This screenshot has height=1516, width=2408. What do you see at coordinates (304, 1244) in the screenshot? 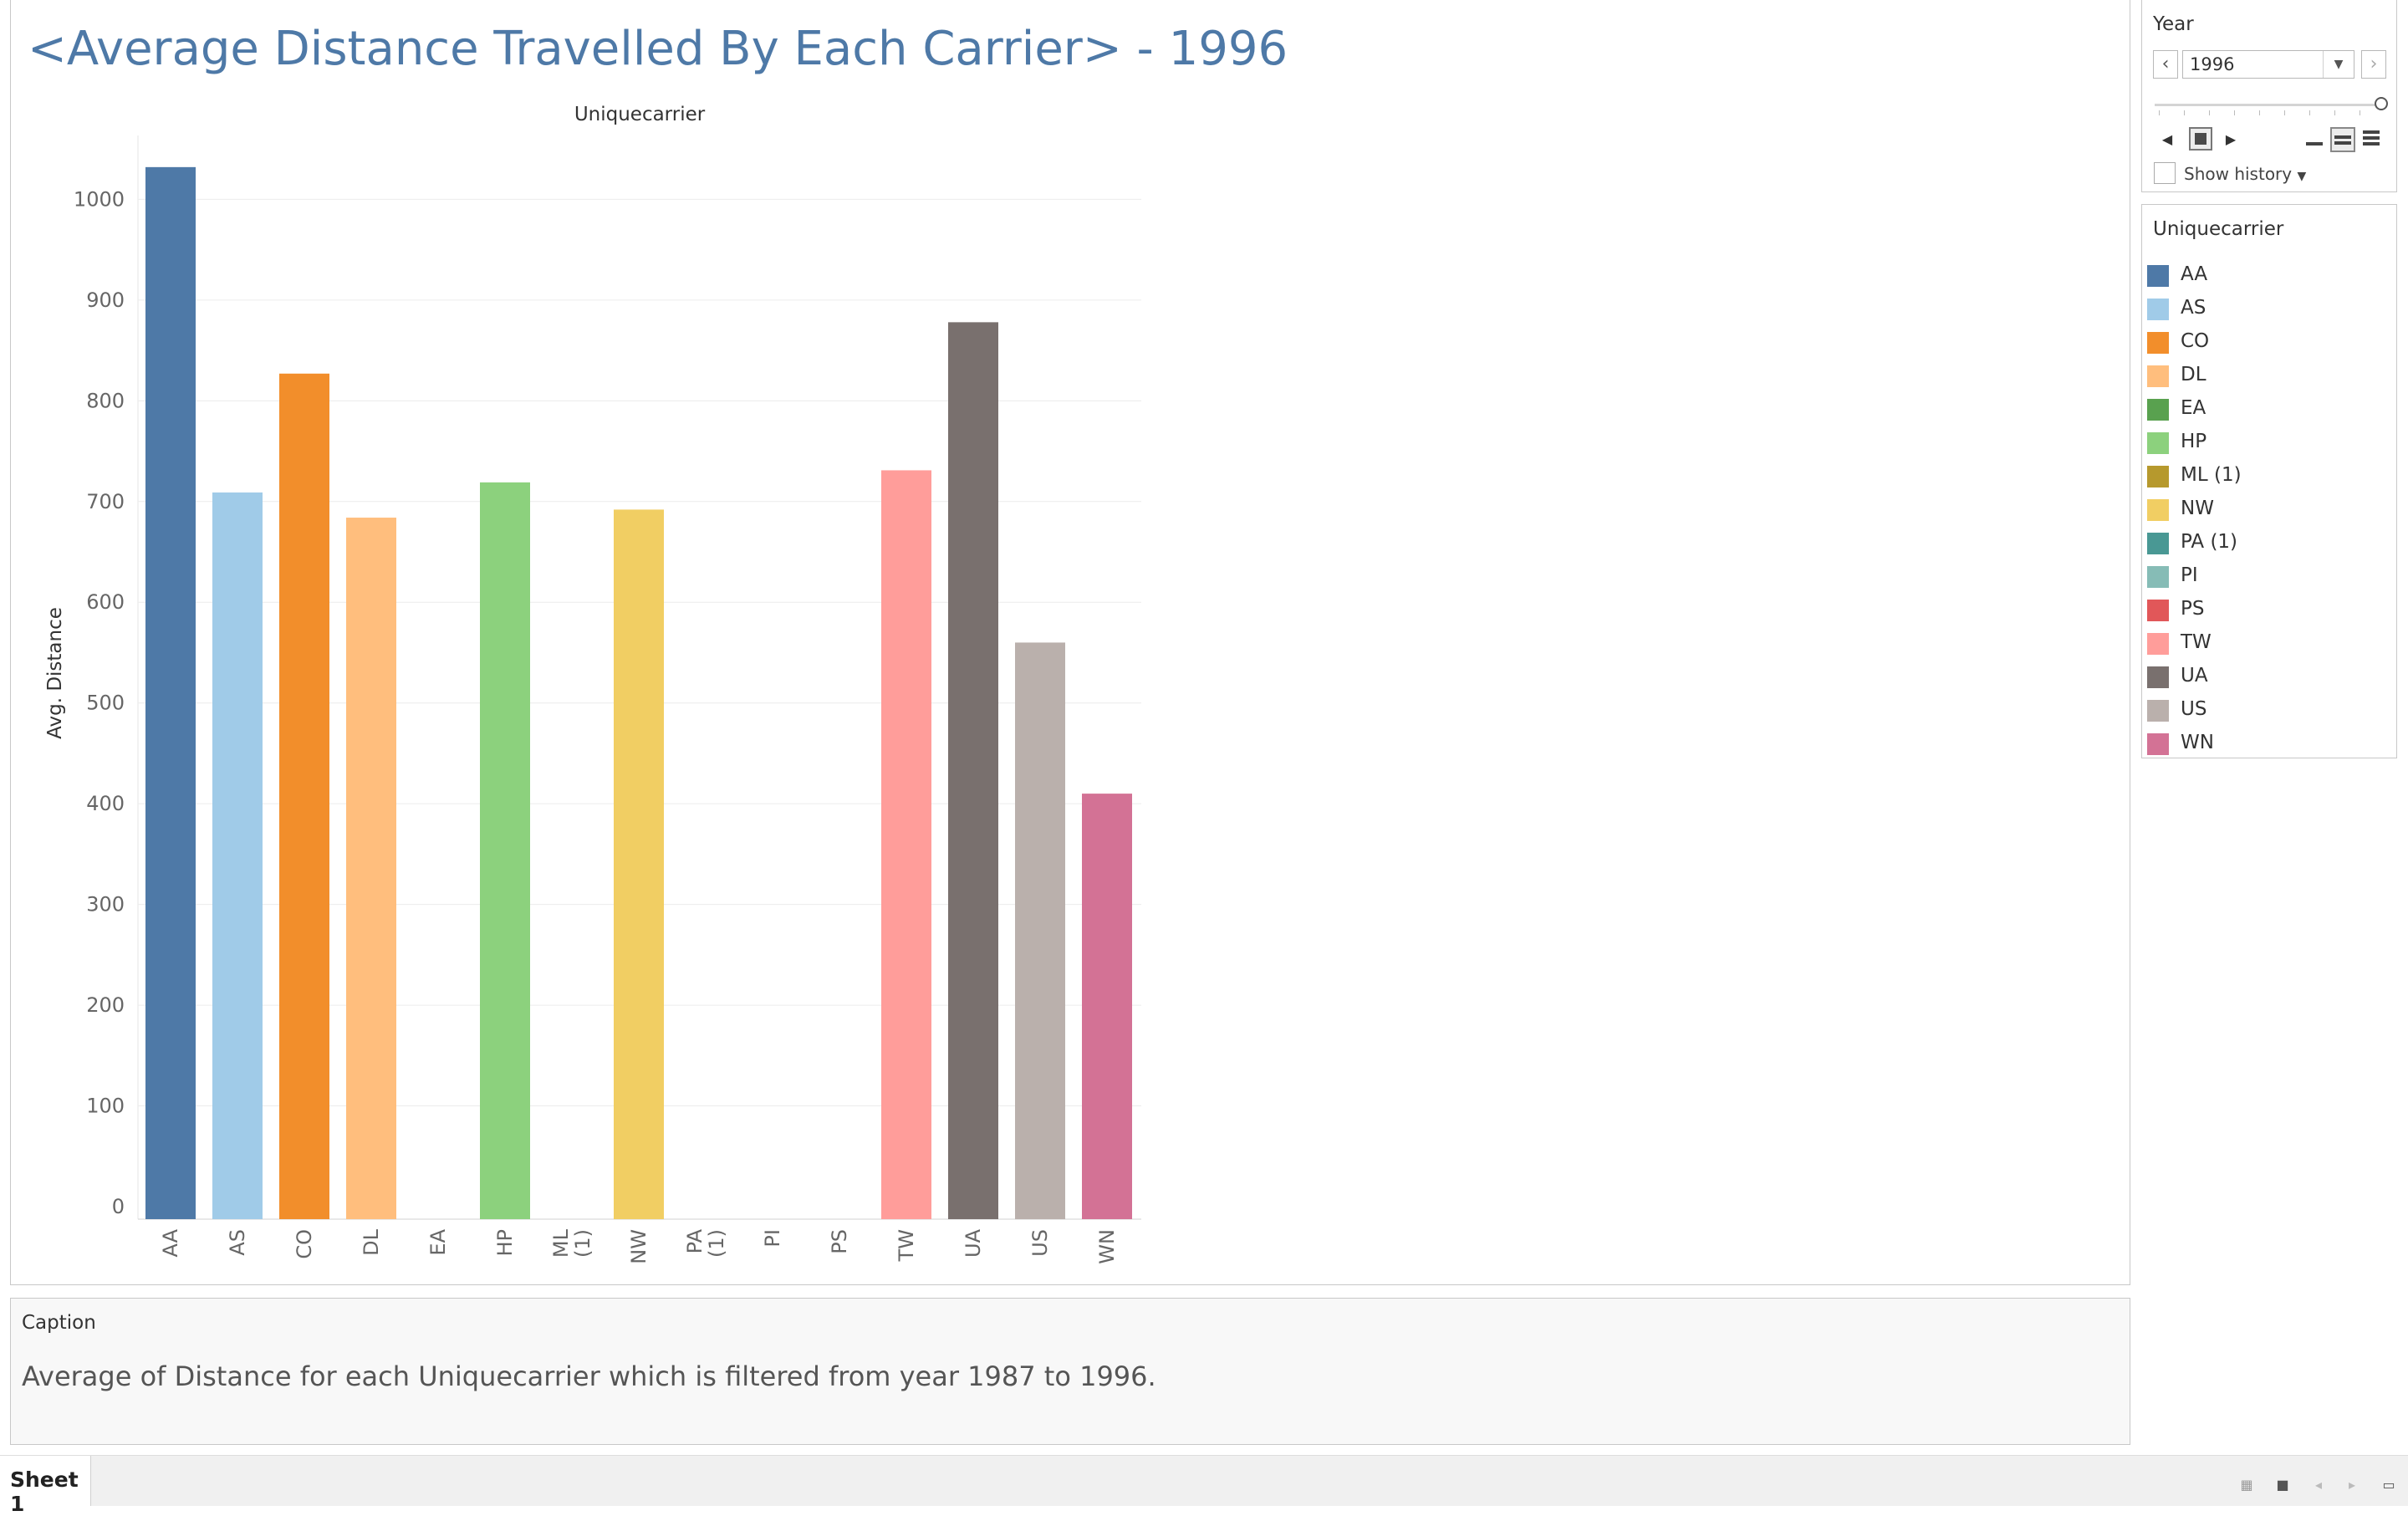
I see `x-tick-label: CO` at bounding box center [304, 1244].